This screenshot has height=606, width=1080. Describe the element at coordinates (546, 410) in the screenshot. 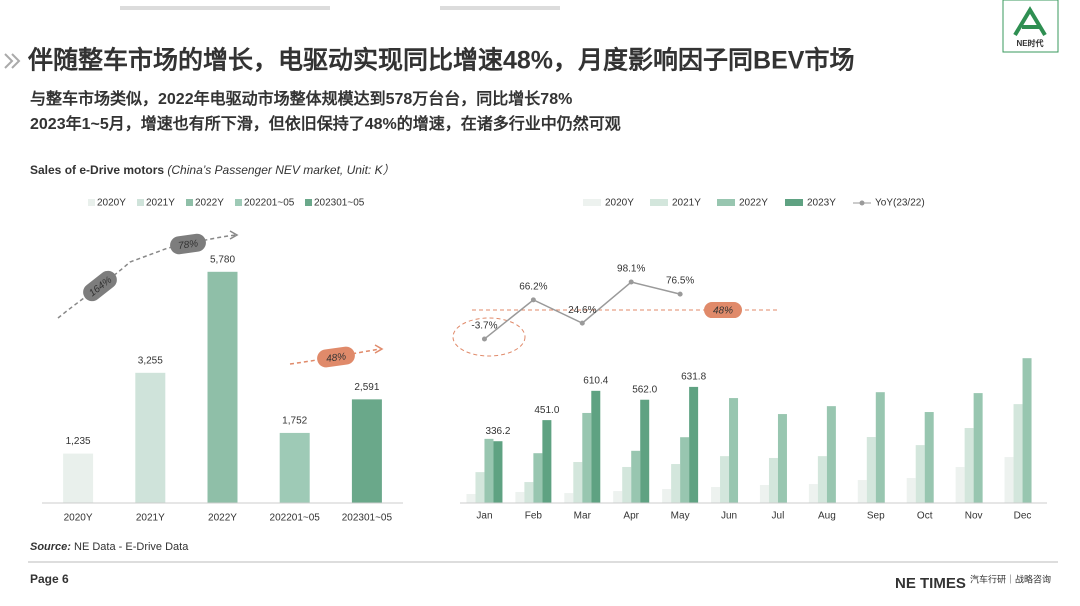

I see `value-label: 451.0` at that location.